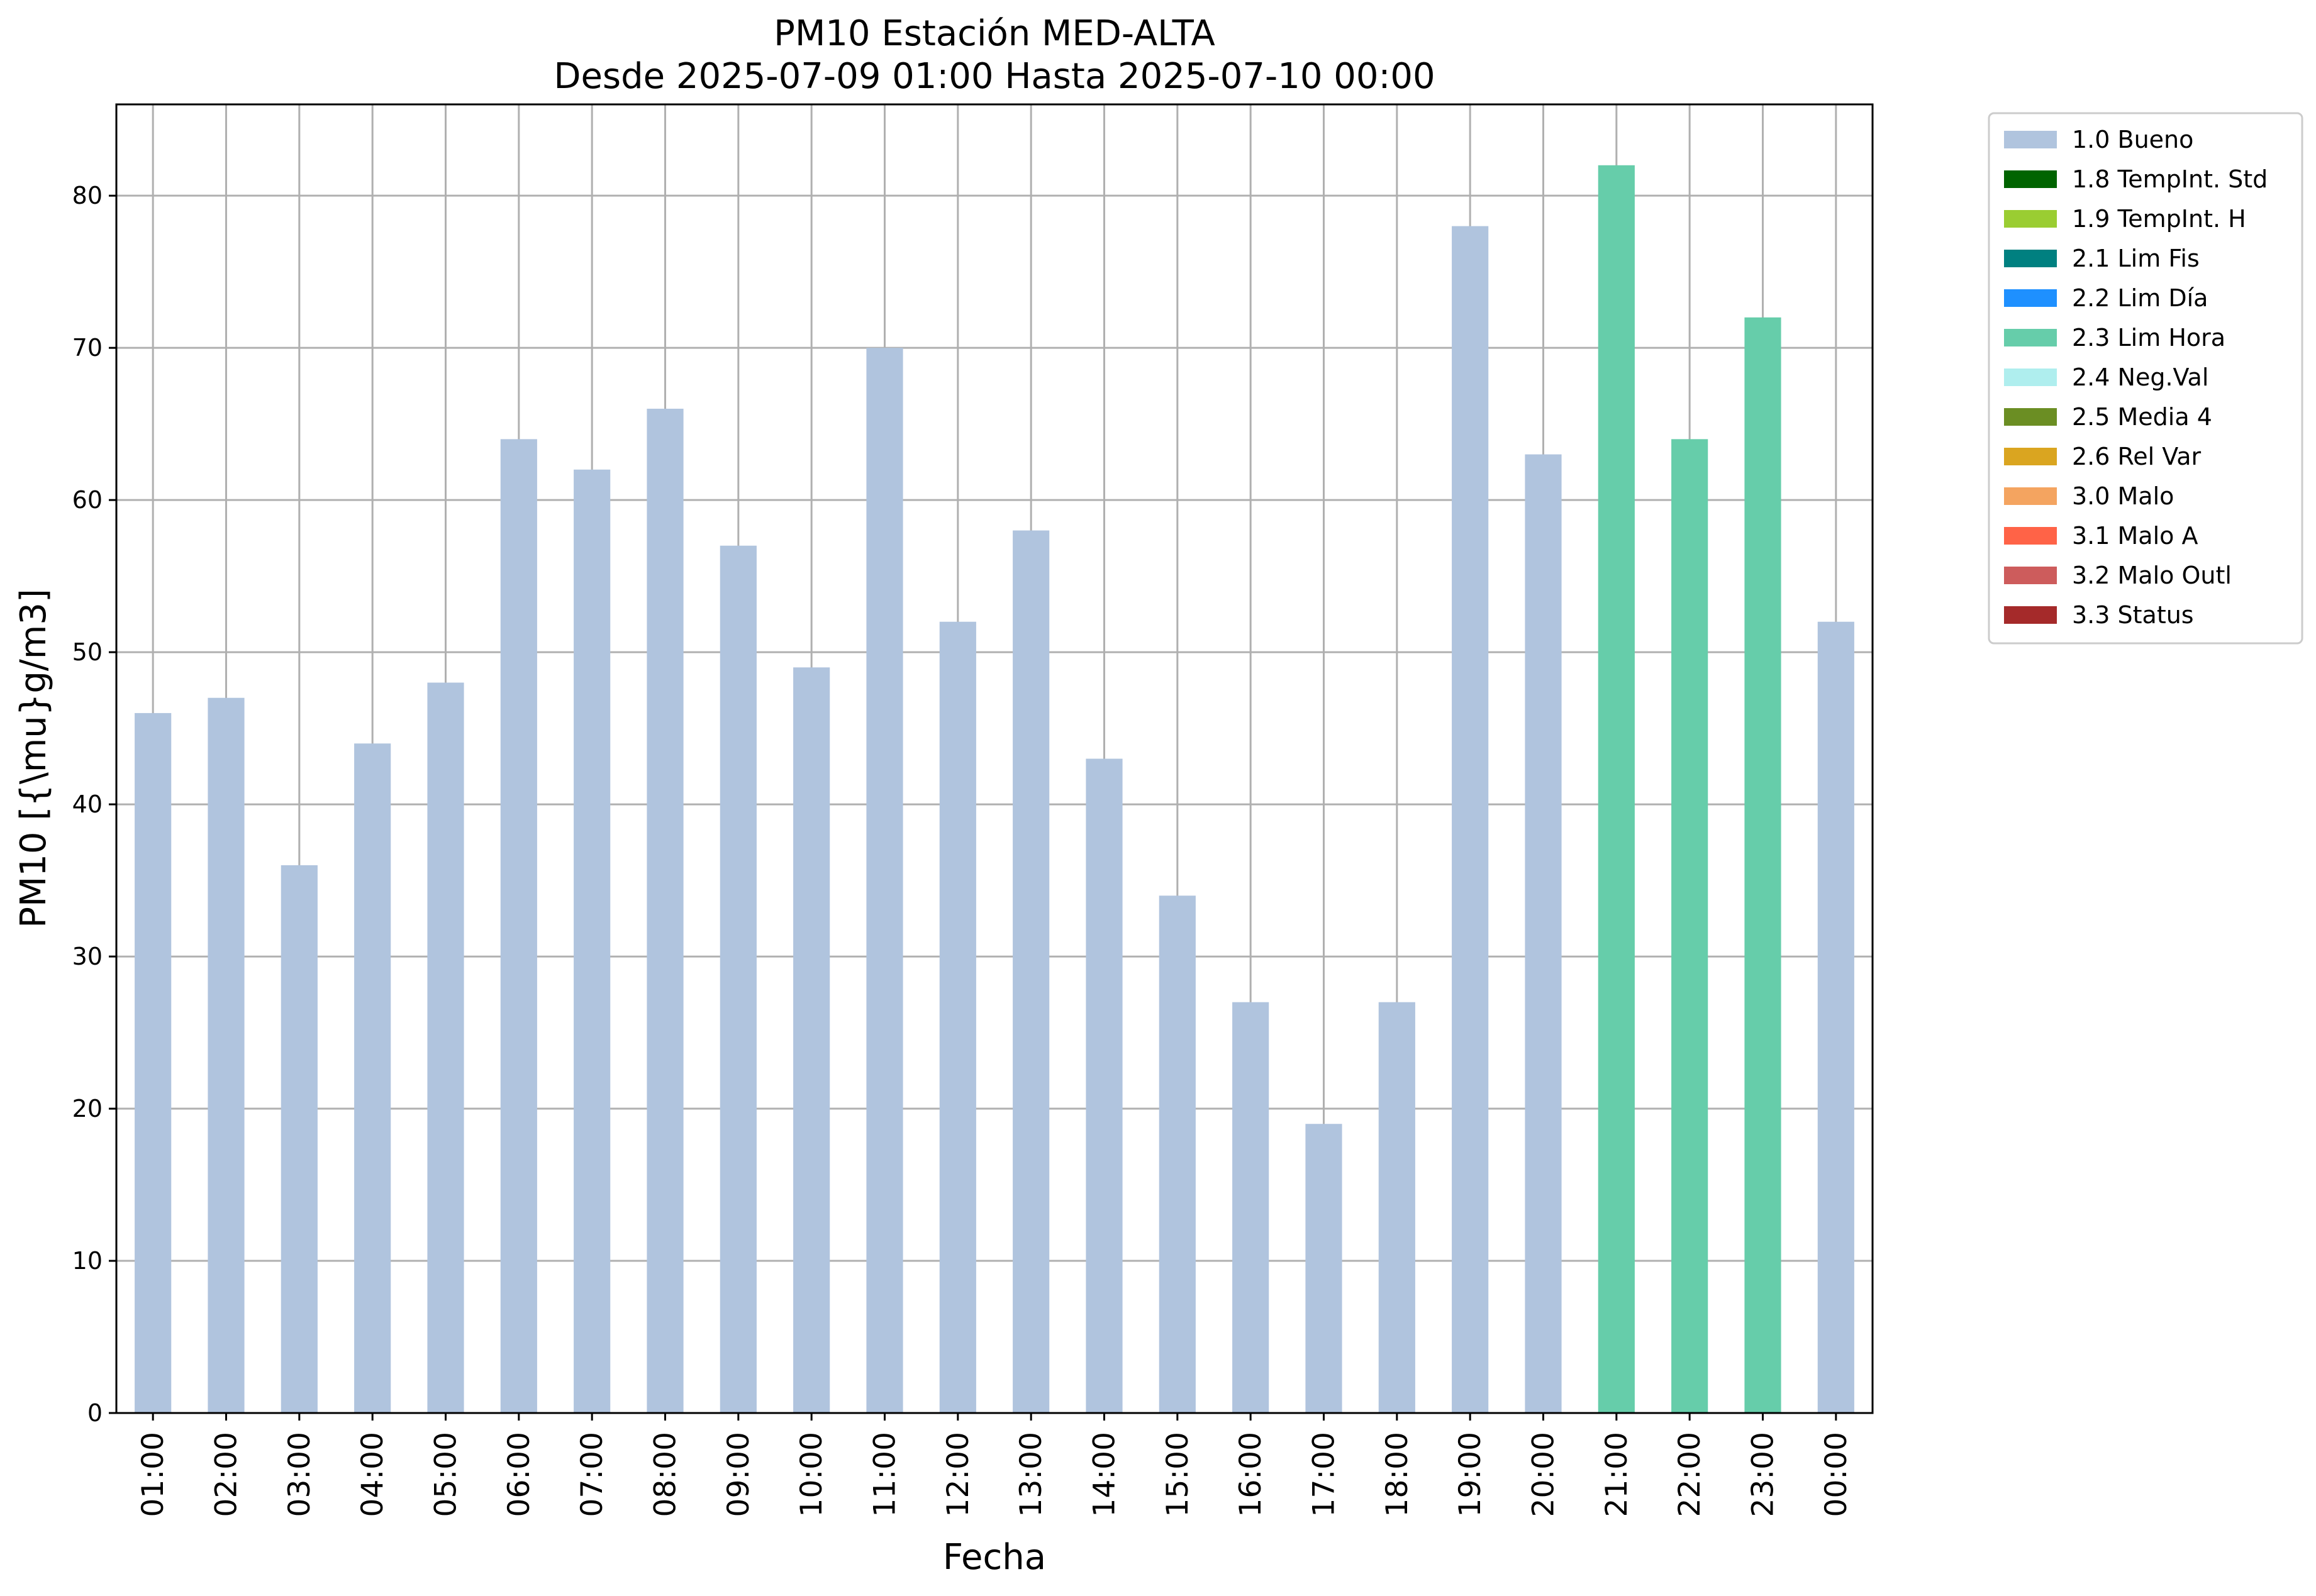 The image size is (2316, 1596). I want to click on bar-12:00, so click(957, 1017).